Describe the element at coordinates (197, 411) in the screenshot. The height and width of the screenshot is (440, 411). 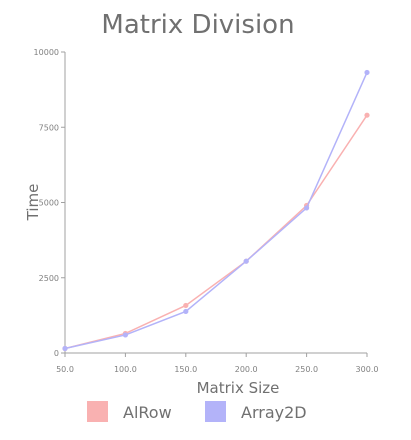
I see `legend: AlRow Array2D` at that location.